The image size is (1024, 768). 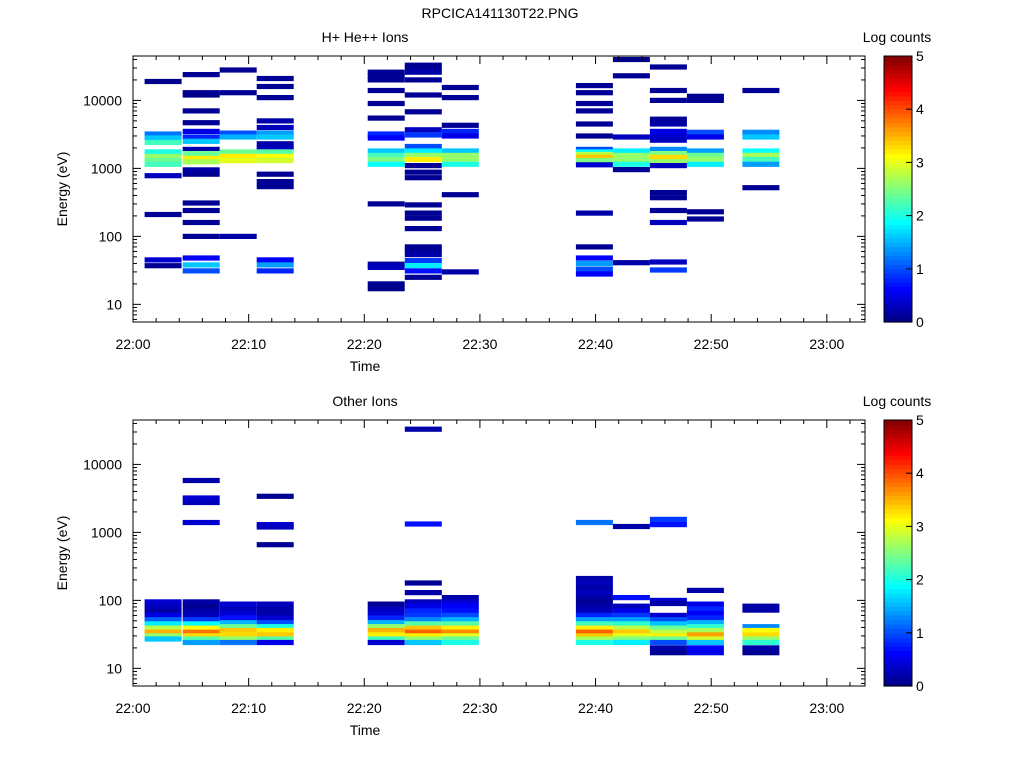 I want to click on colorbar: 0 1 2 3 4 5 Log counts, so click(x=897, y=543).